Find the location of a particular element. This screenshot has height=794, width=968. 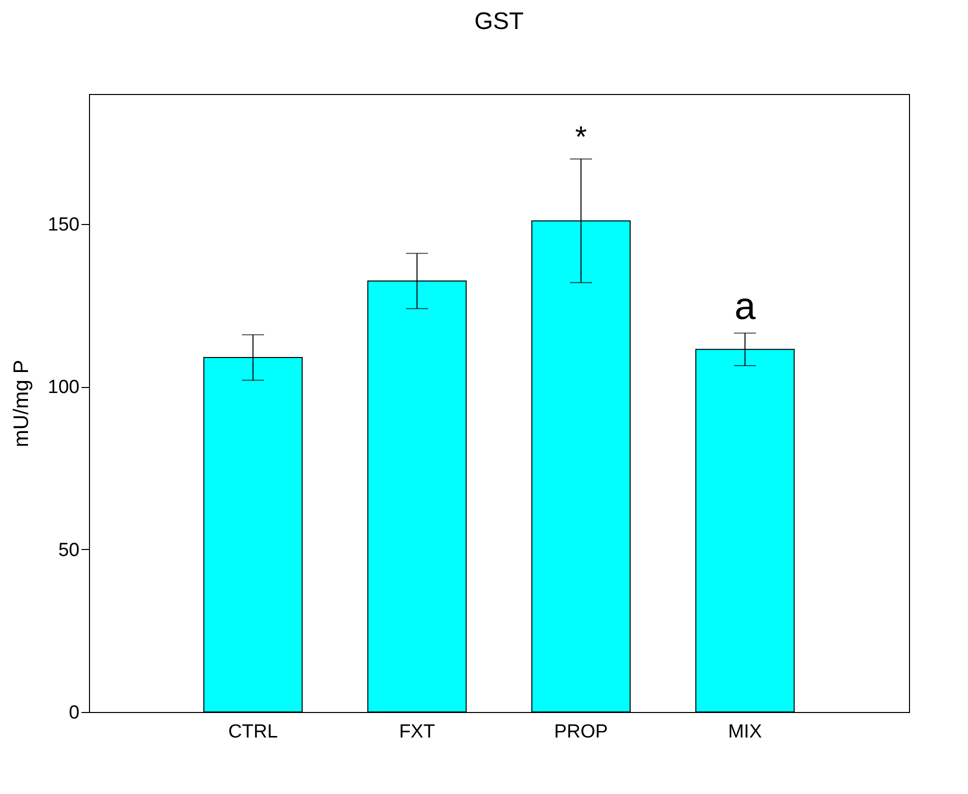

x-tick-label: PROP is located at coordinates (581, 732).